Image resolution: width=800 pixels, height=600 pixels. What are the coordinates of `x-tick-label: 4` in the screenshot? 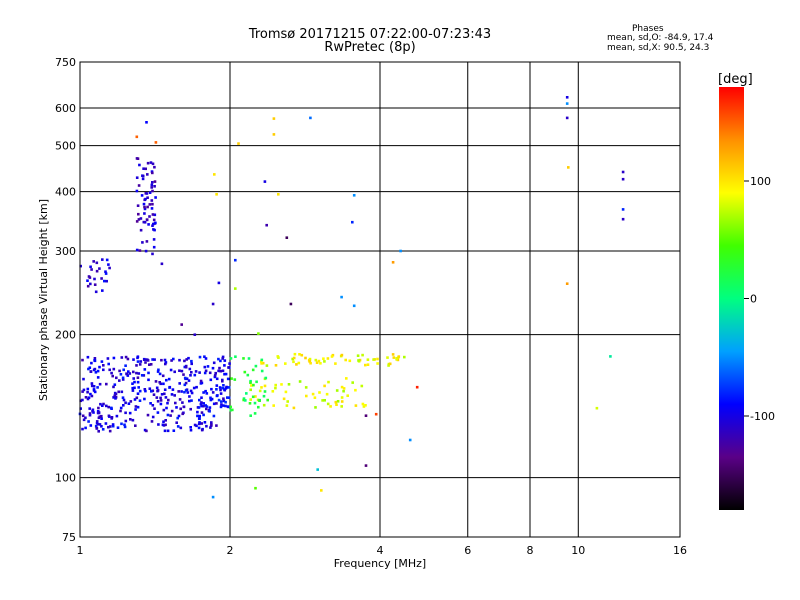 It's located at (380, 550).